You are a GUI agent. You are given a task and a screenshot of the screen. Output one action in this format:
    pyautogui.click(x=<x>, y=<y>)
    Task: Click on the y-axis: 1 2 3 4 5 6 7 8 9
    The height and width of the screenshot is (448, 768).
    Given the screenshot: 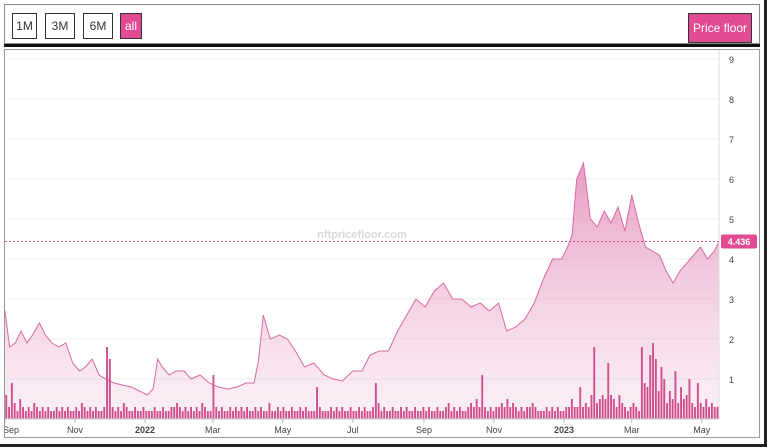 What is the action you would take?
    pyautogui.click(x=726, y=234)
    